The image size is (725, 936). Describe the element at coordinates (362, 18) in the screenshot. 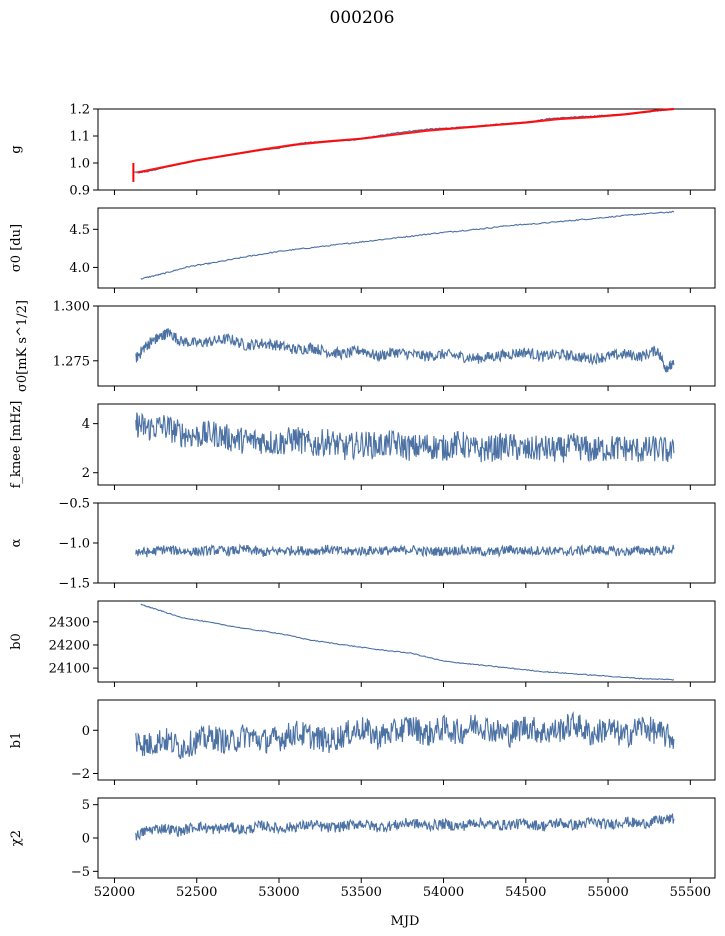

I see `figure-title: 000206` at that location.